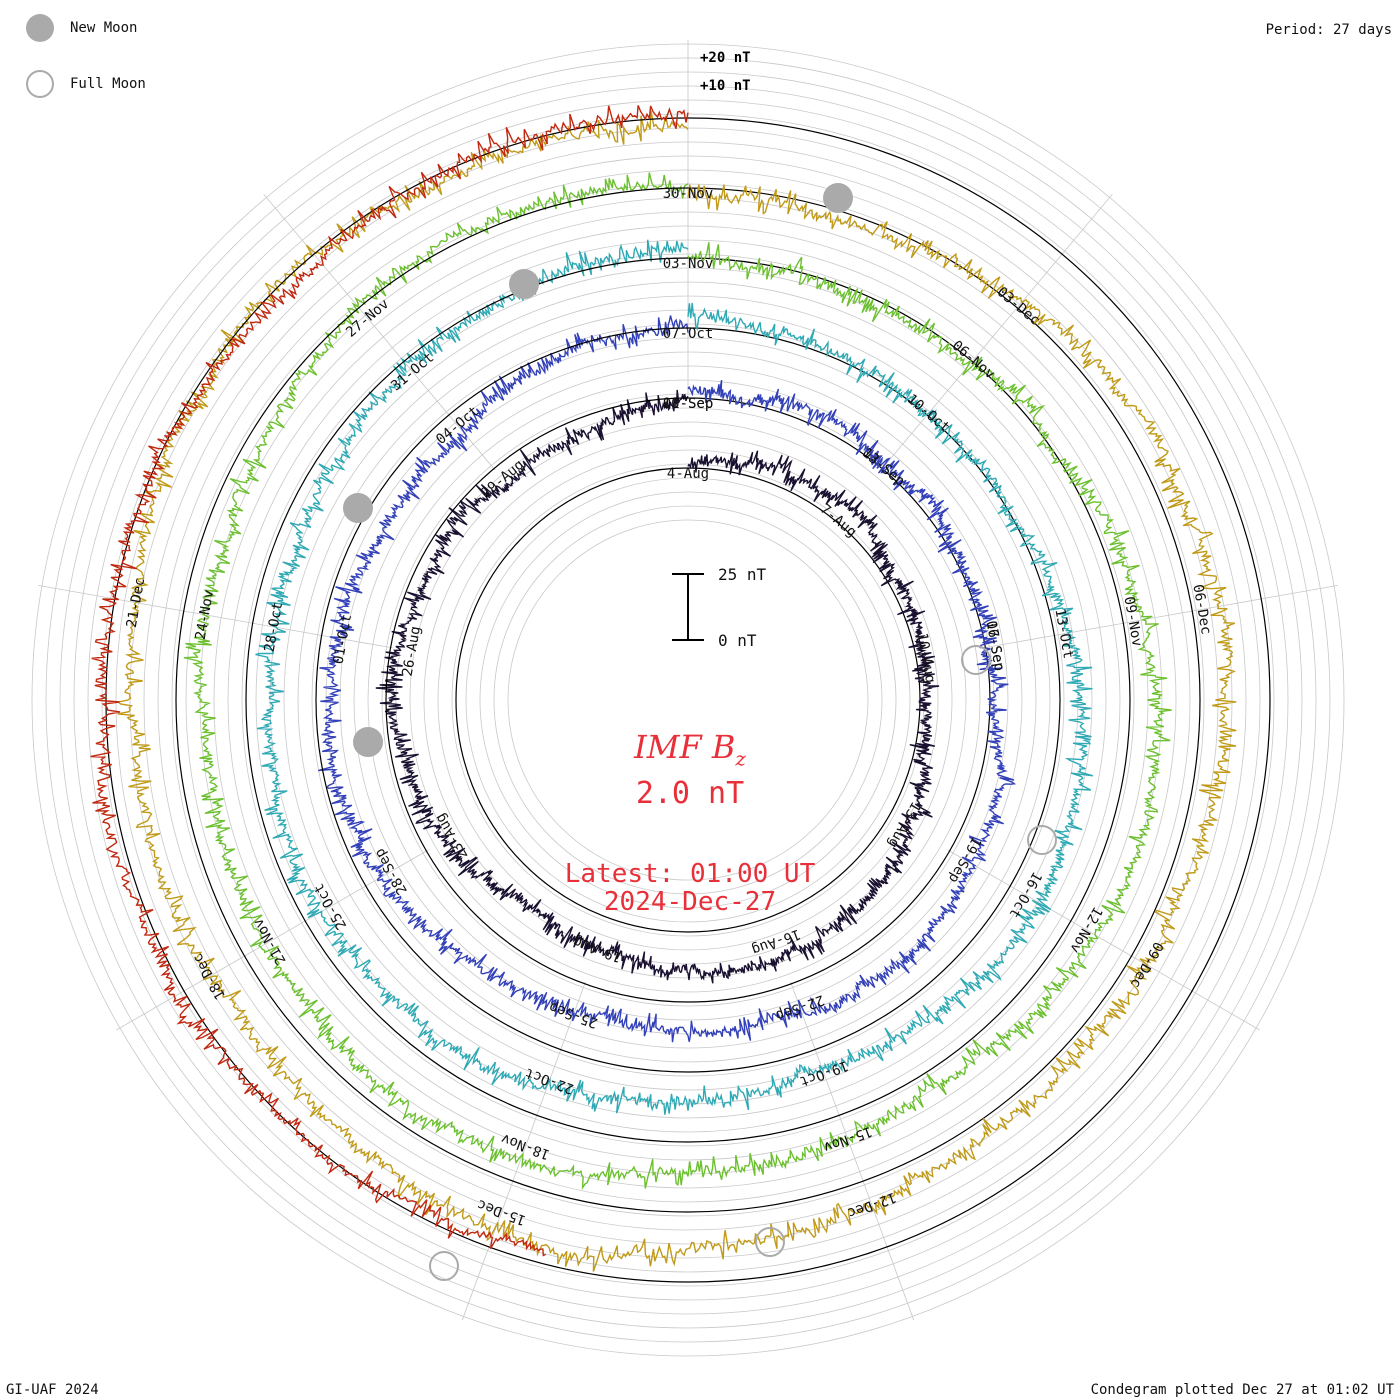  I want to click on date-label: 12-Dec, so click(871, 1205).